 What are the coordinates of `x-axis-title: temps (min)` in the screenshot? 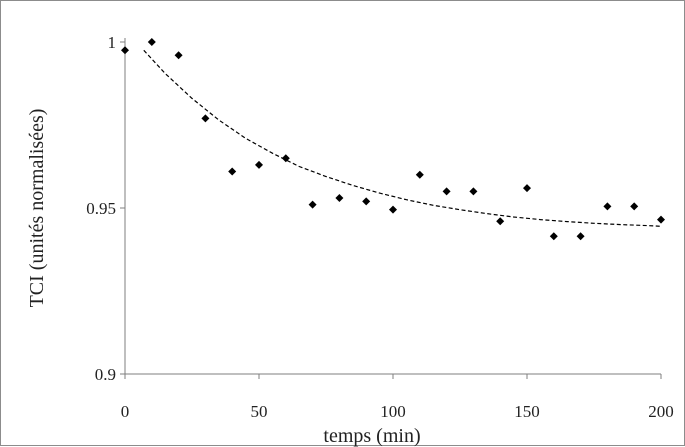 It's located at (371, 436).